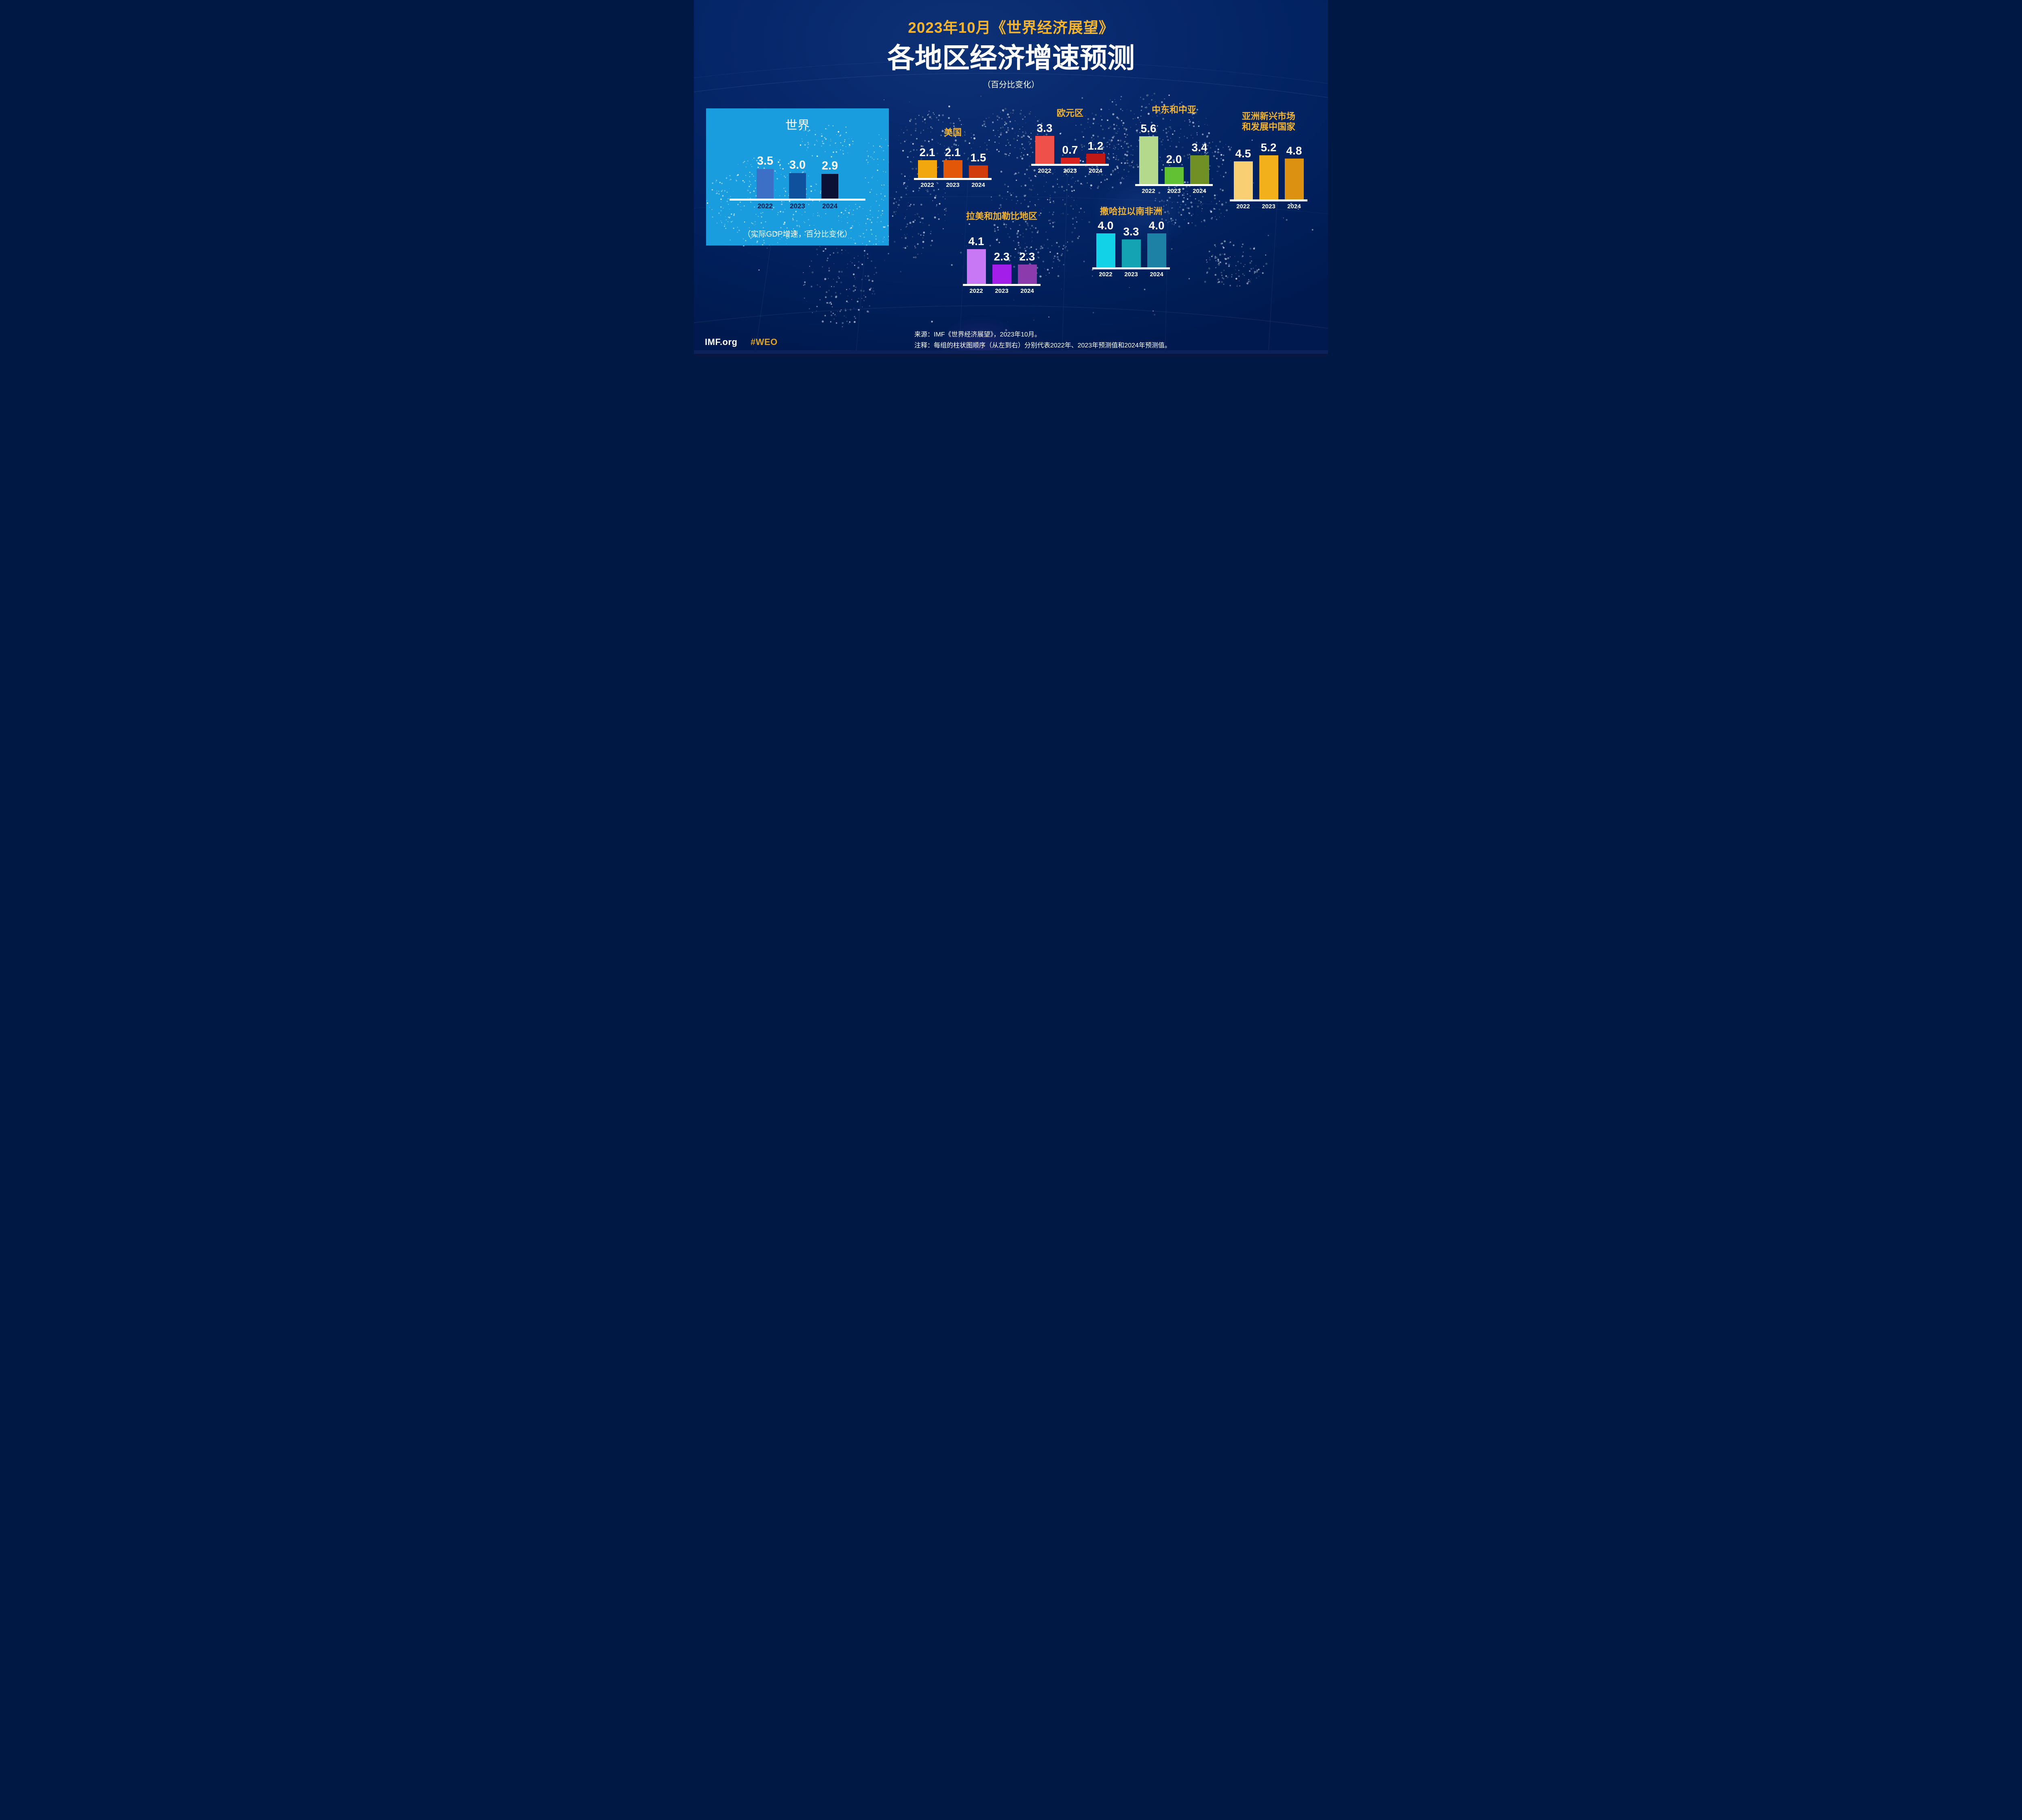 The height and width of the screenshot is (1820, 2022). I want to click on world-bars: 3.5 3.0 2.9, so click(797, 177).